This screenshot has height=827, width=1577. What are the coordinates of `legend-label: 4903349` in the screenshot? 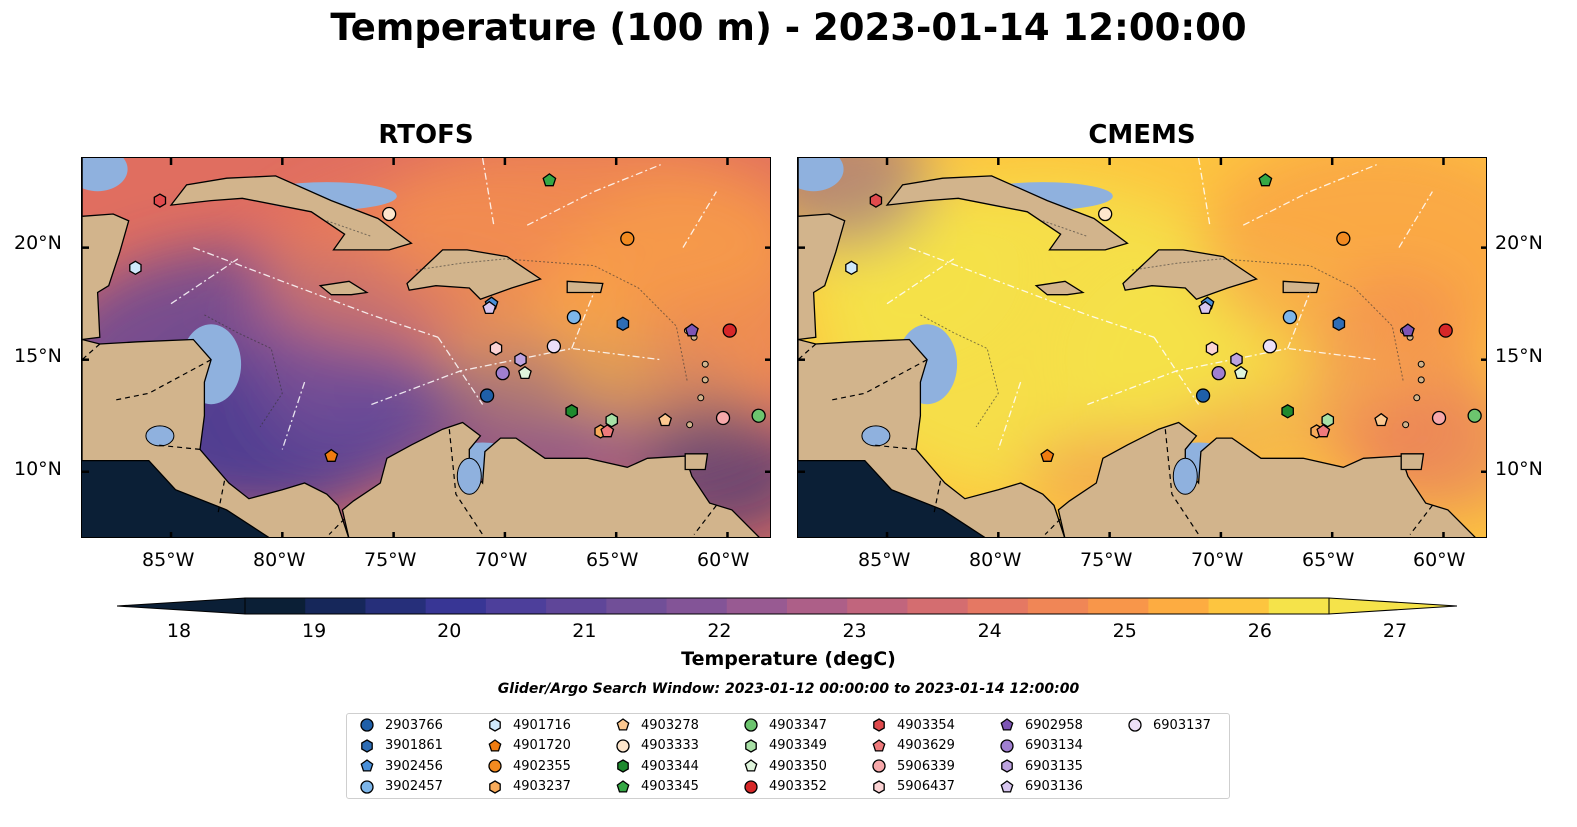 It's located at (798, 745).